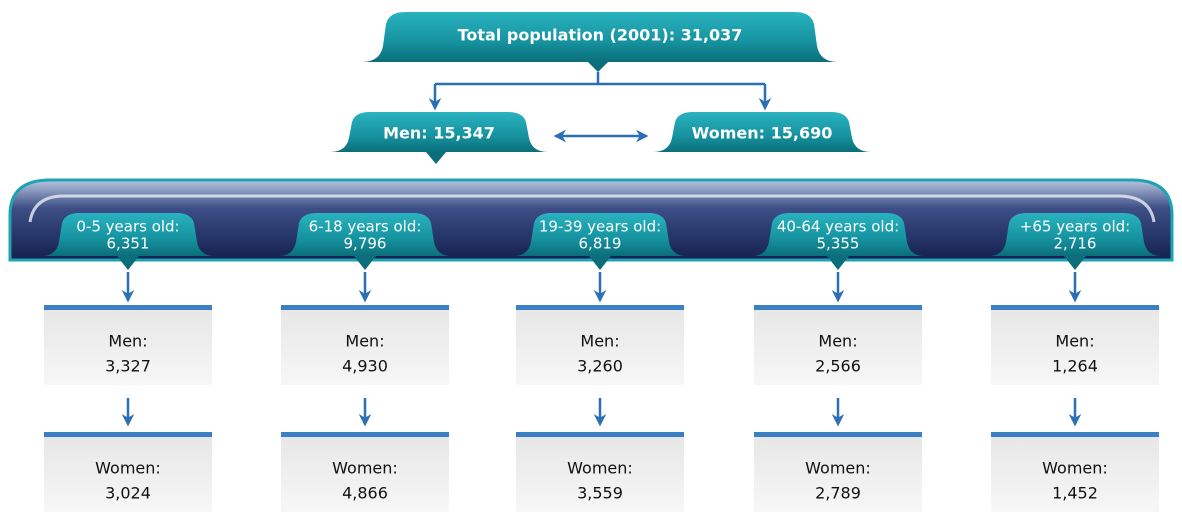 The image size is (1182, 517). I want to click on group-label: 6-18 years old:, so click(365, 227).